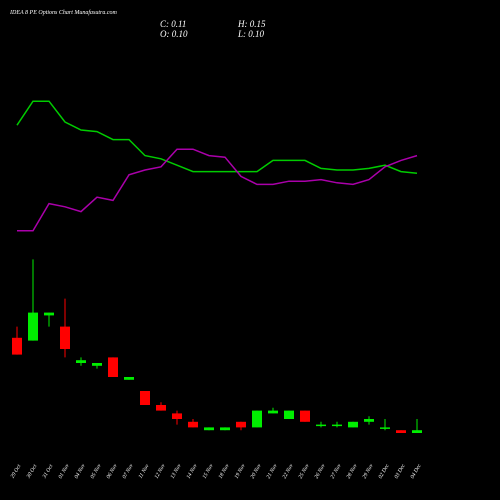 The height and width of the screenshot is (500, 500). Describe the element at coordinates (63, 12) in the screenshot. I see `chart-title: IDEA 8 PE Options Chart Munafasutra.com` at that location.